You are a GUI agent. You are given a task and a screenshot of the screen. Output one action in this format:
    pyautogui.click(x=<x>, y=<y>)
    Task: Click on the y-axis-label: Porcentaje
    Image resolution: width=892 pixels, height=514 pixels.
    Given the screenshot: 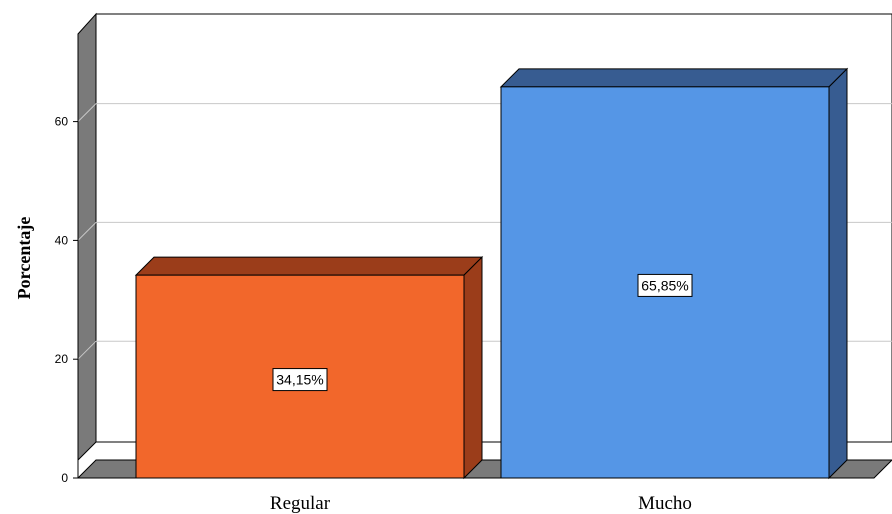 What is the action you would take?
    pyautogui.click(x=24, y=258)
    